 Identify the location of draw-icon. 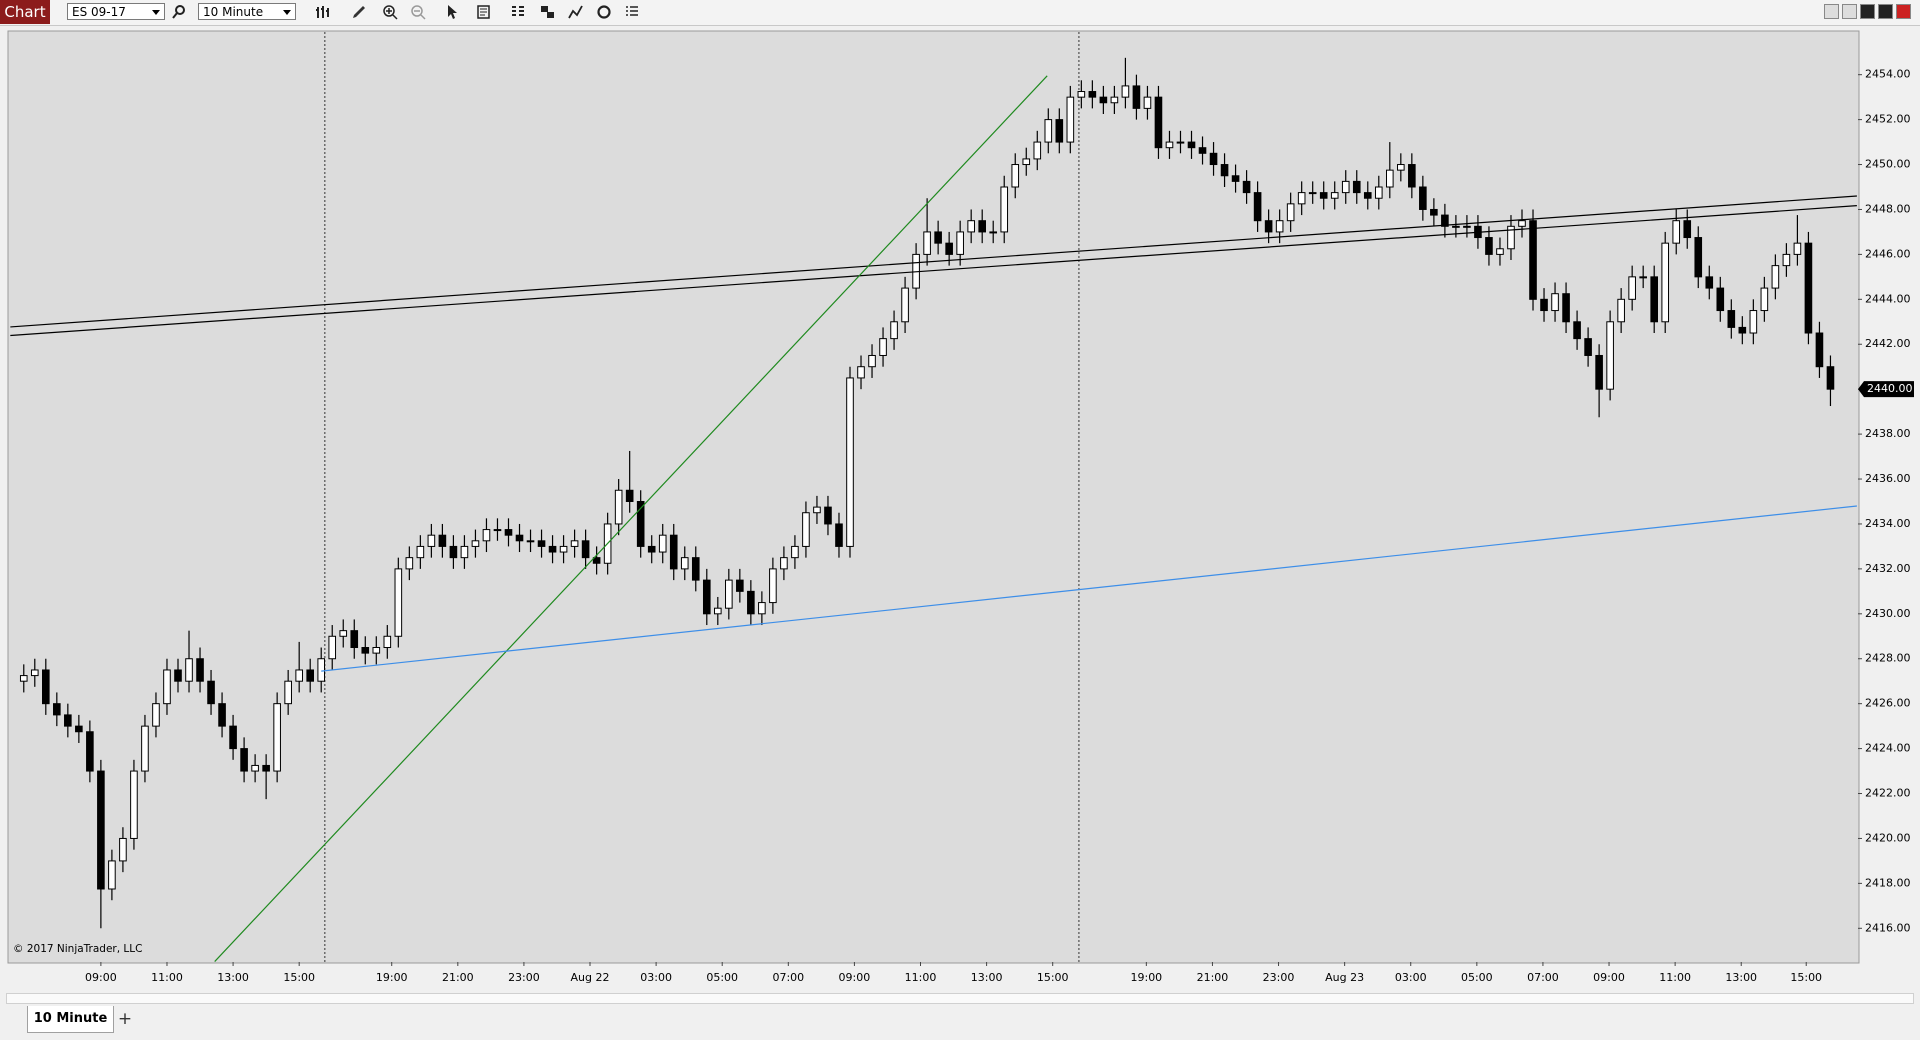
(359, 12).